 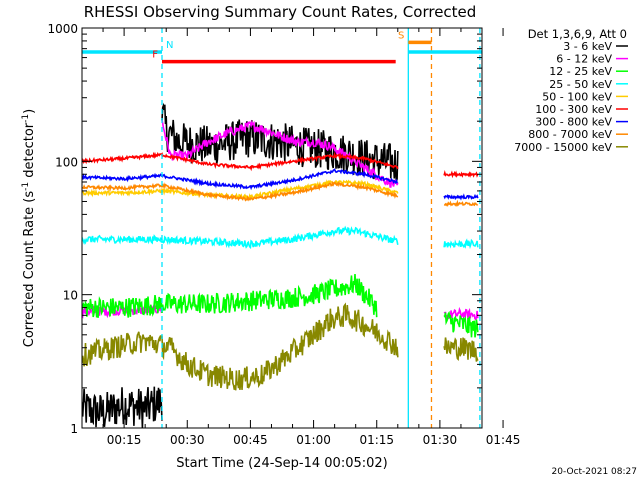 I want to click on x-tick-label-4: 01:15, so click(x=376, y=440).